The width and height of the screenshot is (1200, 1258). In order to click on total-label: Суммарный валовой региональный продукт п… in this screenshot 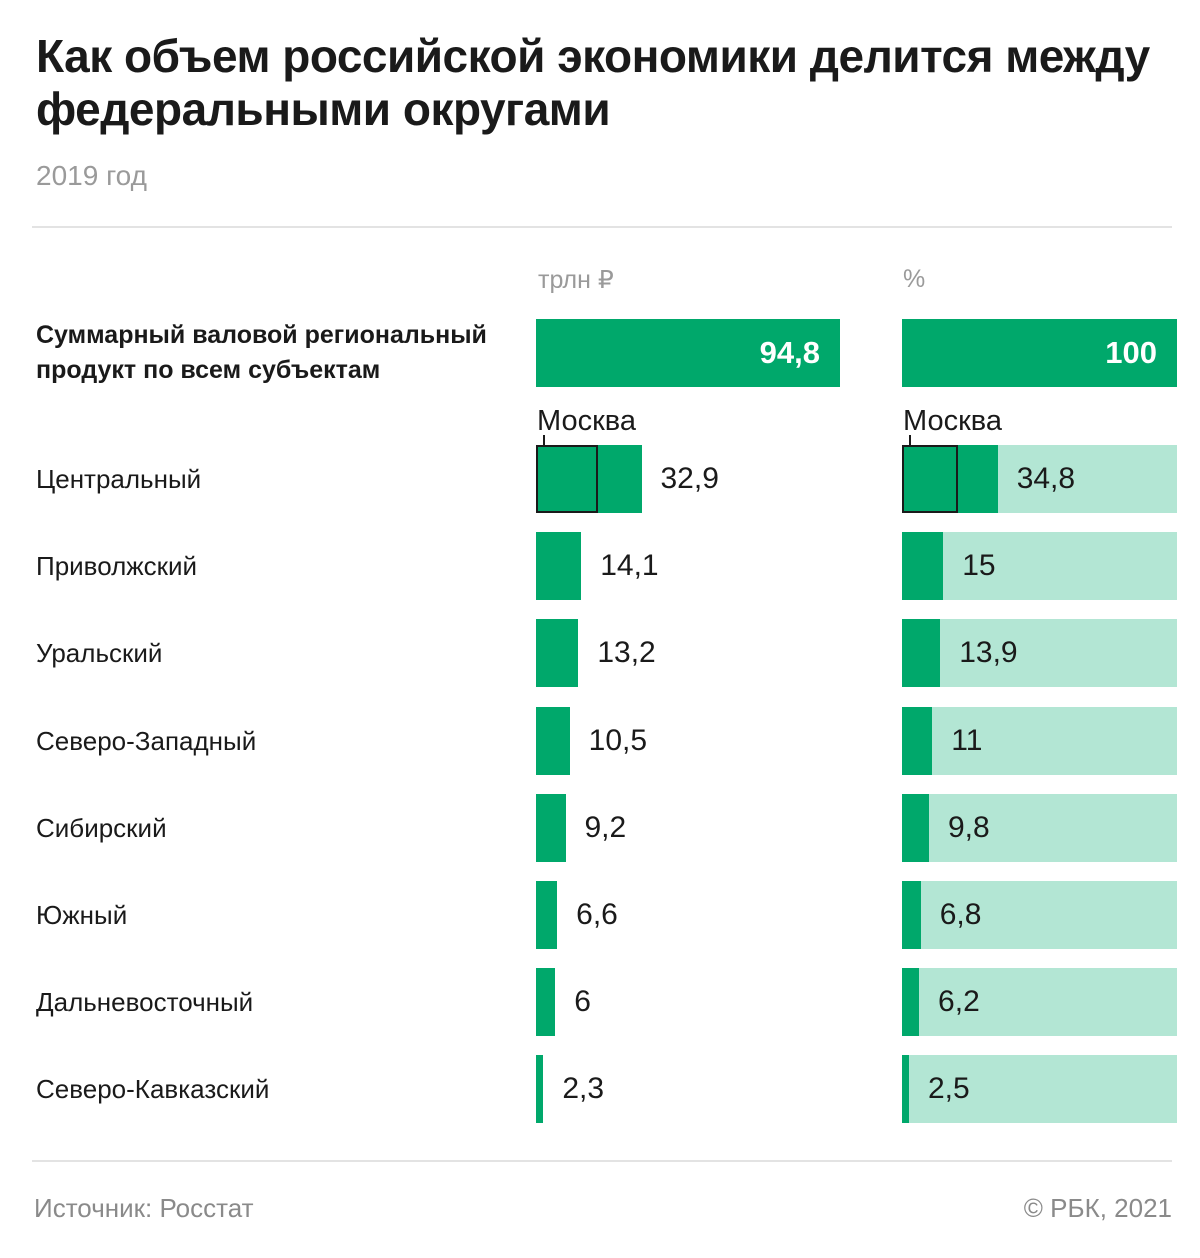, I will do `click(261, 352)`.